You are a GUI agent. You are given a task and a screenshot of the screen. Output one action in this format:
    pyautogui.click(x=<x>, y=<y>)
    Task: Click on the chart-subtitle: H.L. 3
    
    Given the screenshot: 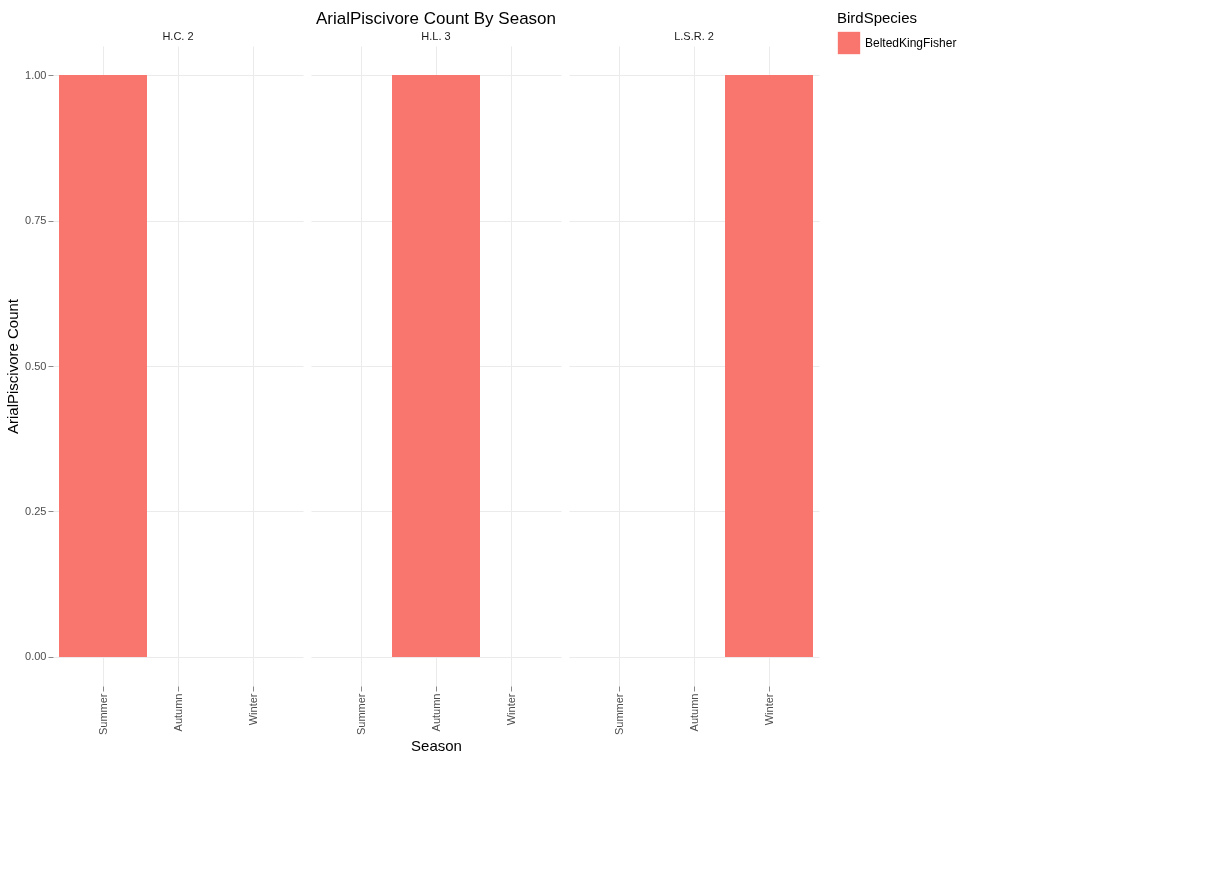 What is the action you would take?
    pyautogui.click(x=436, y=36)
    